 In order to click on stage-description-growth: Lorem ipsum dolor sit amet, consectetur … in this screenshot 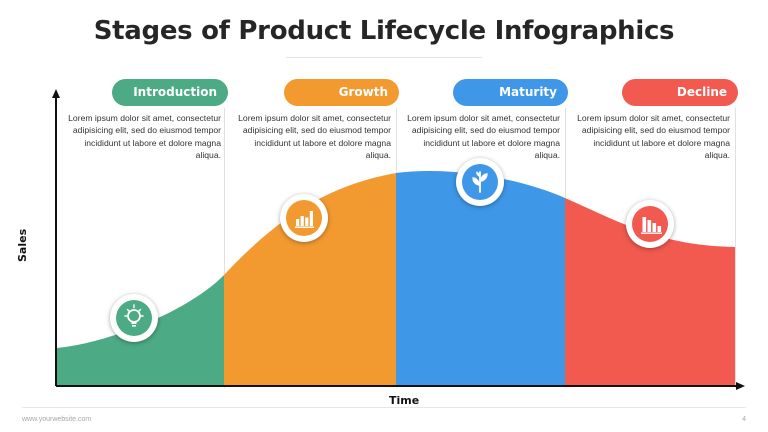, I will do `click(314, 136)`.